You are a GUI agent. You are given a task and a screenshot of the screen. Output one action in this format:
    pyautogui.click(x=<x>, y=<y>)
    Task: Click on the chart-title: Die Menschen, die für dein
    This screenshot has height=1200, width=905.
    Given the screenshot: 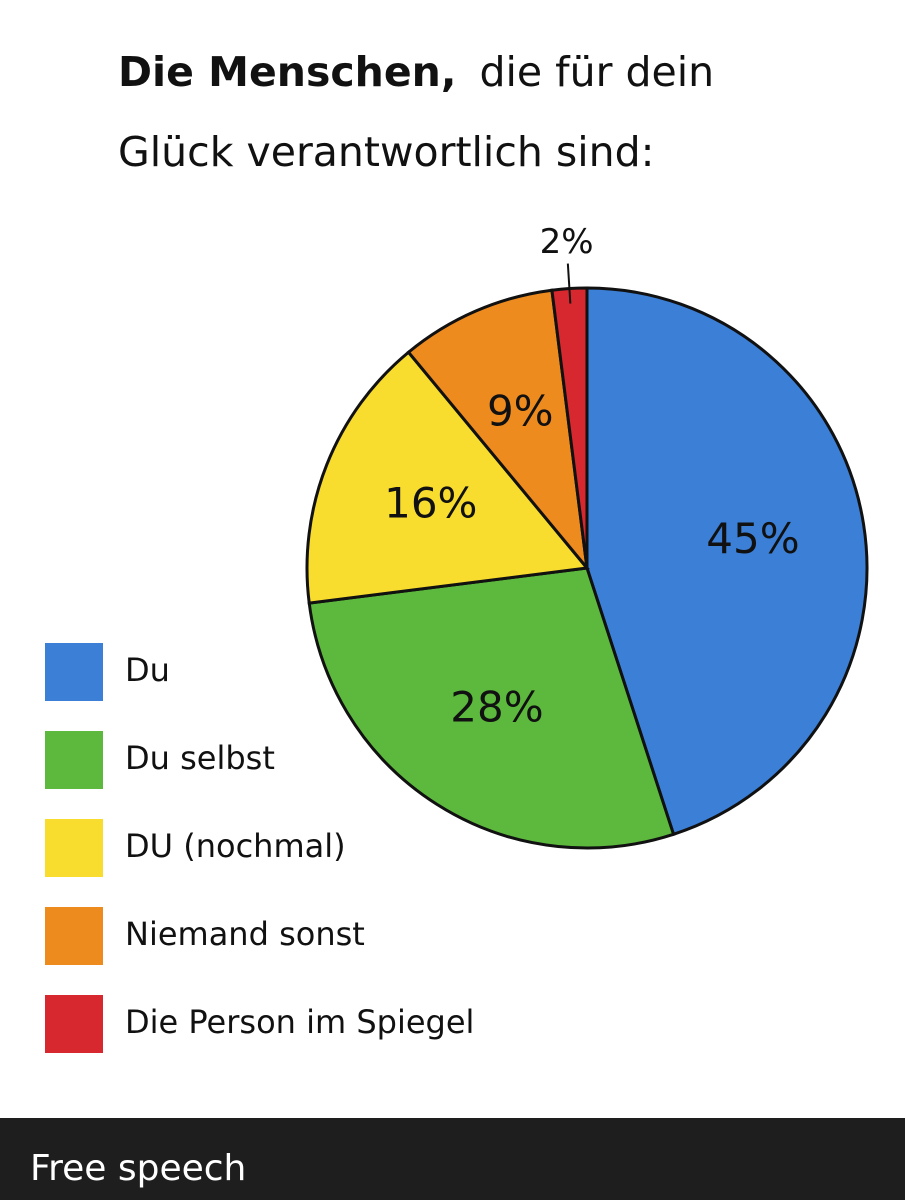 What is the action you would take?
    pyautogui.click(x=416, y=72)
    